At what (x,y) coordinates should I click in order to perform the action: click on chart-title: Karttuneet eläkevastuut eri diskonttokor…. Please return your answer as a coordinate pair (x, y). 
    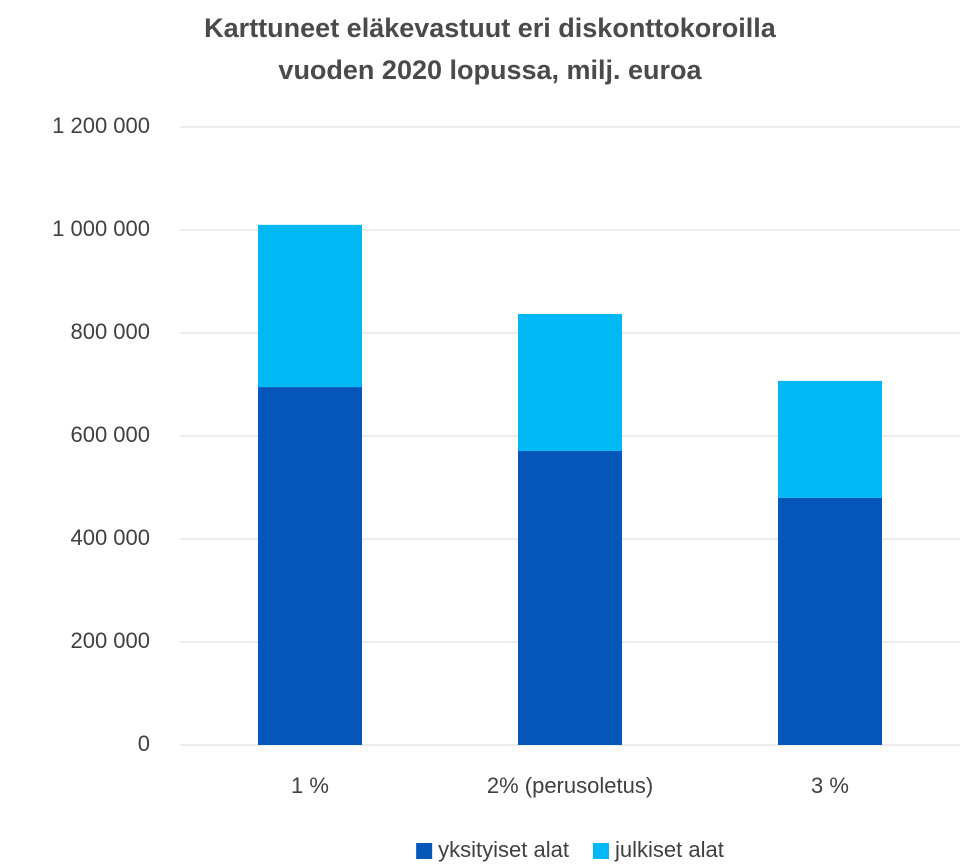
    Looking at the image, I should click on (490, 28).